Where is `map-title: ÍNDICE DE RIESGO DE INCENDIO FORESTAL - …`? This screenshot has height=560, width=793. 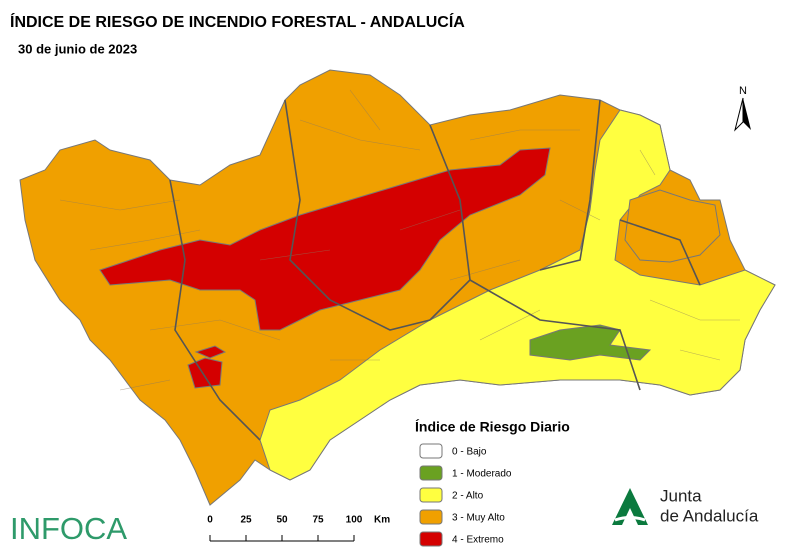
map-title: ÍNDICE DE RIESGO DE INCENDIO FORESTAL - … is located at coordinates (237, 21).